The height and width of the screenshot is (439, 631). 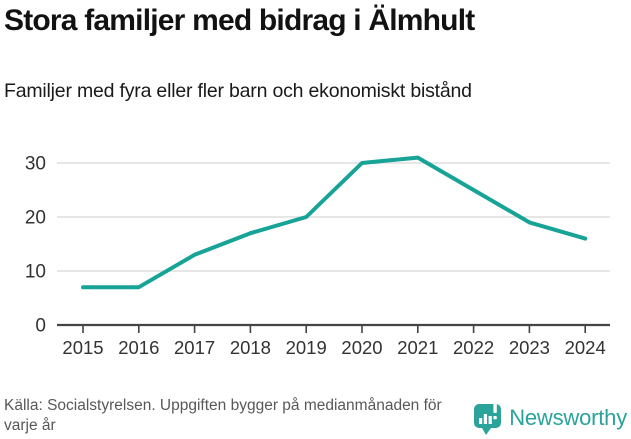 What do you see at coordinates (194, 347) in the screenshot?
I see `x-tick-label: 2017` at bounding box center [194, 347].